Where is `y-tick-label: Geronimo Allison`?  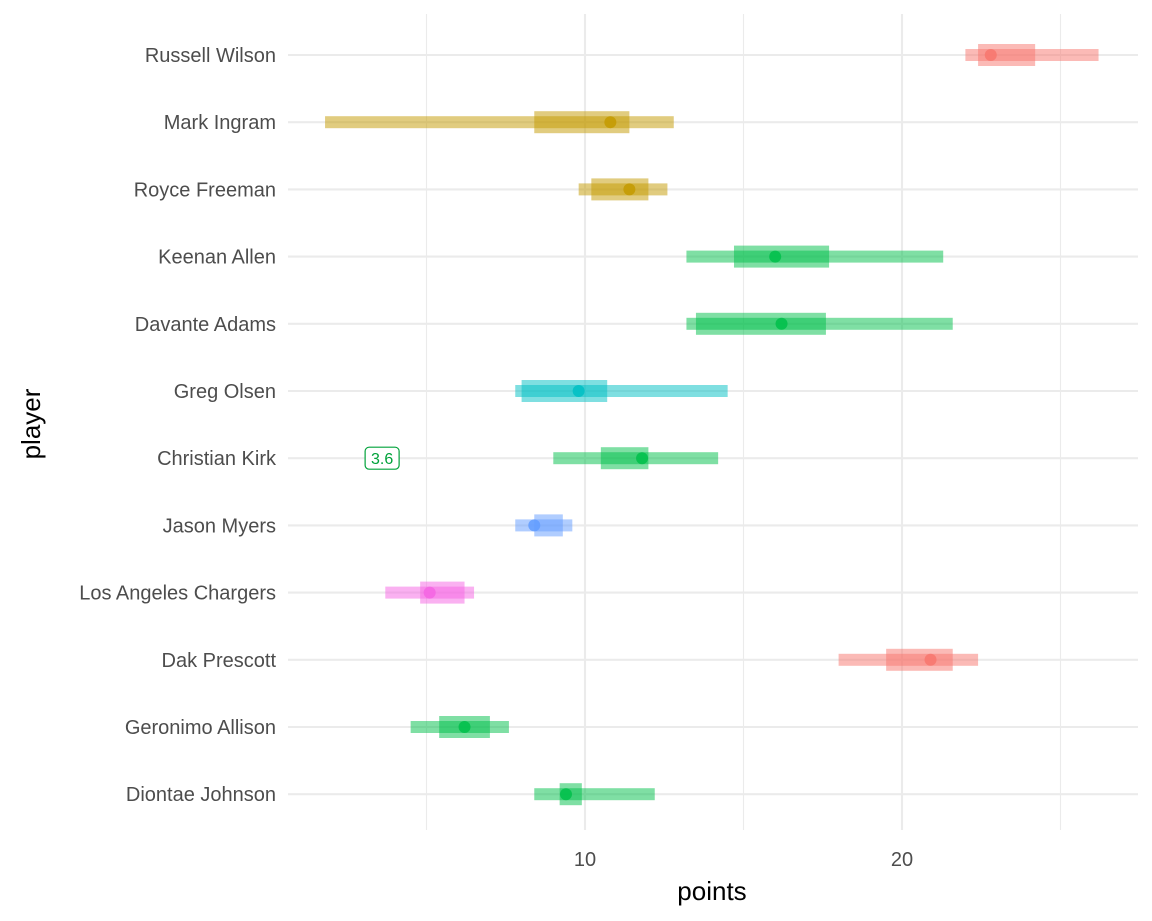 y-tick-label: Geronimo Allison is located at coordinates (200, 728).